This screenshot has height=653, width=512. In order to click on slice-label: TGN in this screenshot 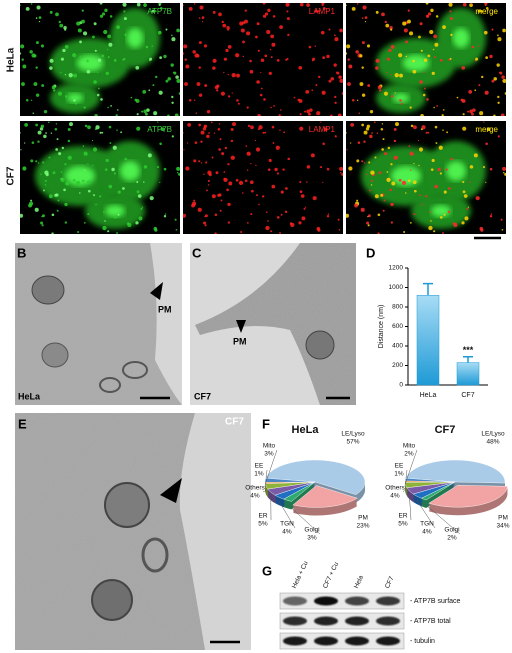, I will do `click(287, 524)`.